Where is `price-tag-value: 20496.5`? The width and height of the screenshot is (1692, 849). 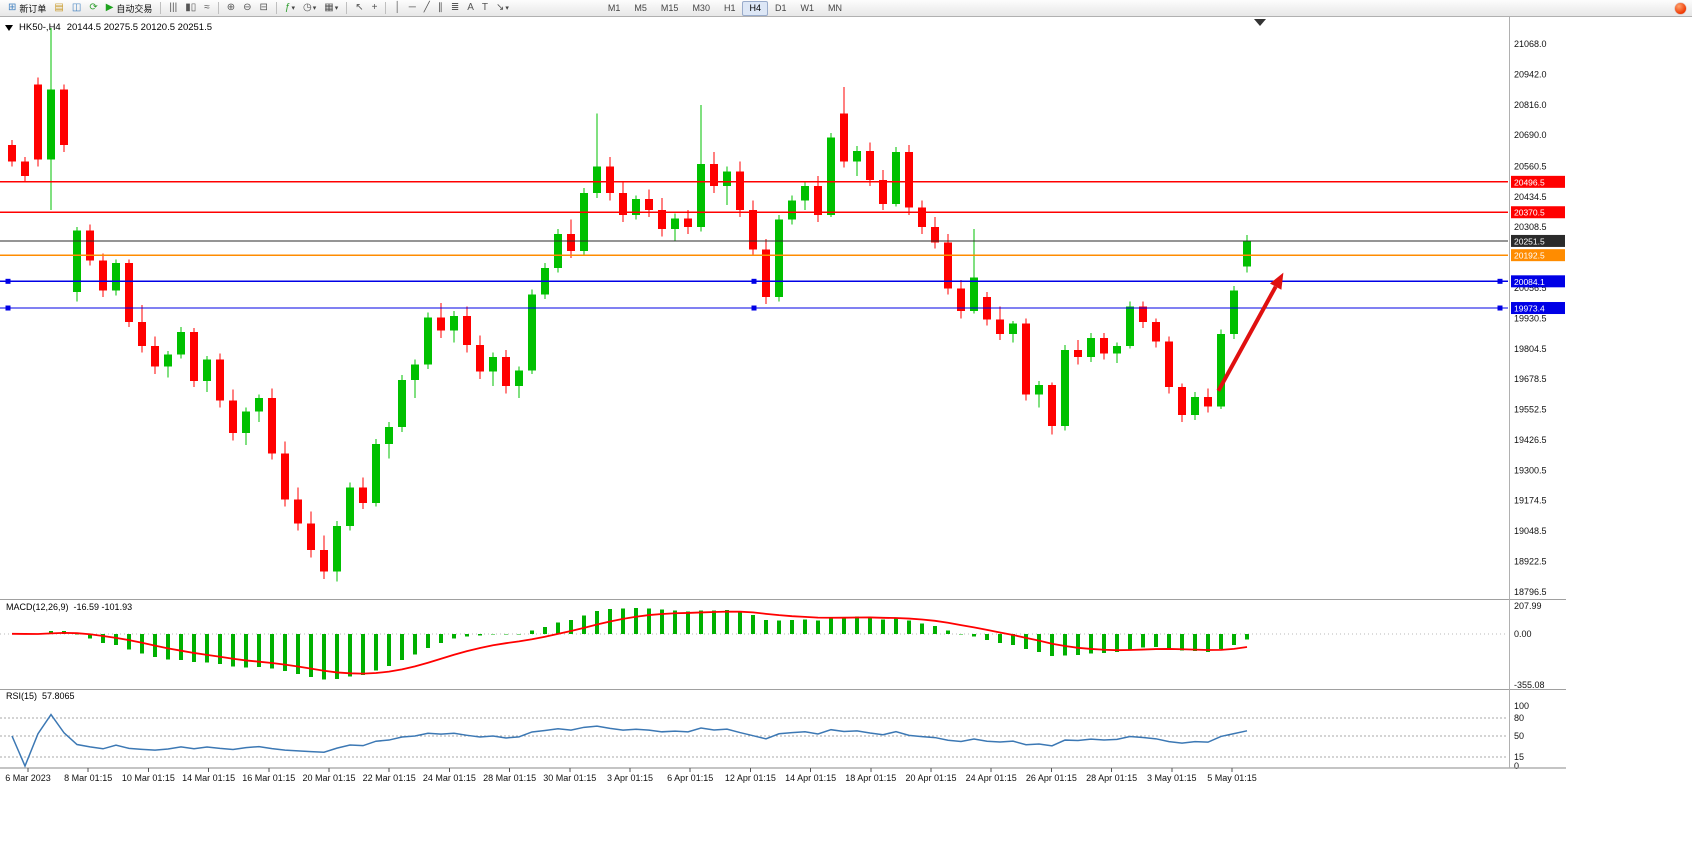
price-tag-value: 20496.5 is located at coordinates (1529, 182).